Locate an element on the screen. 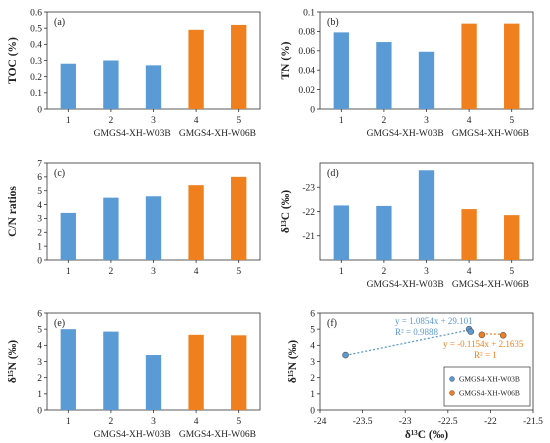 Image resolution: width=550 pixels, height=443 pixels. y-axis-label: C/N ratios is located at coordinates (13, 211).